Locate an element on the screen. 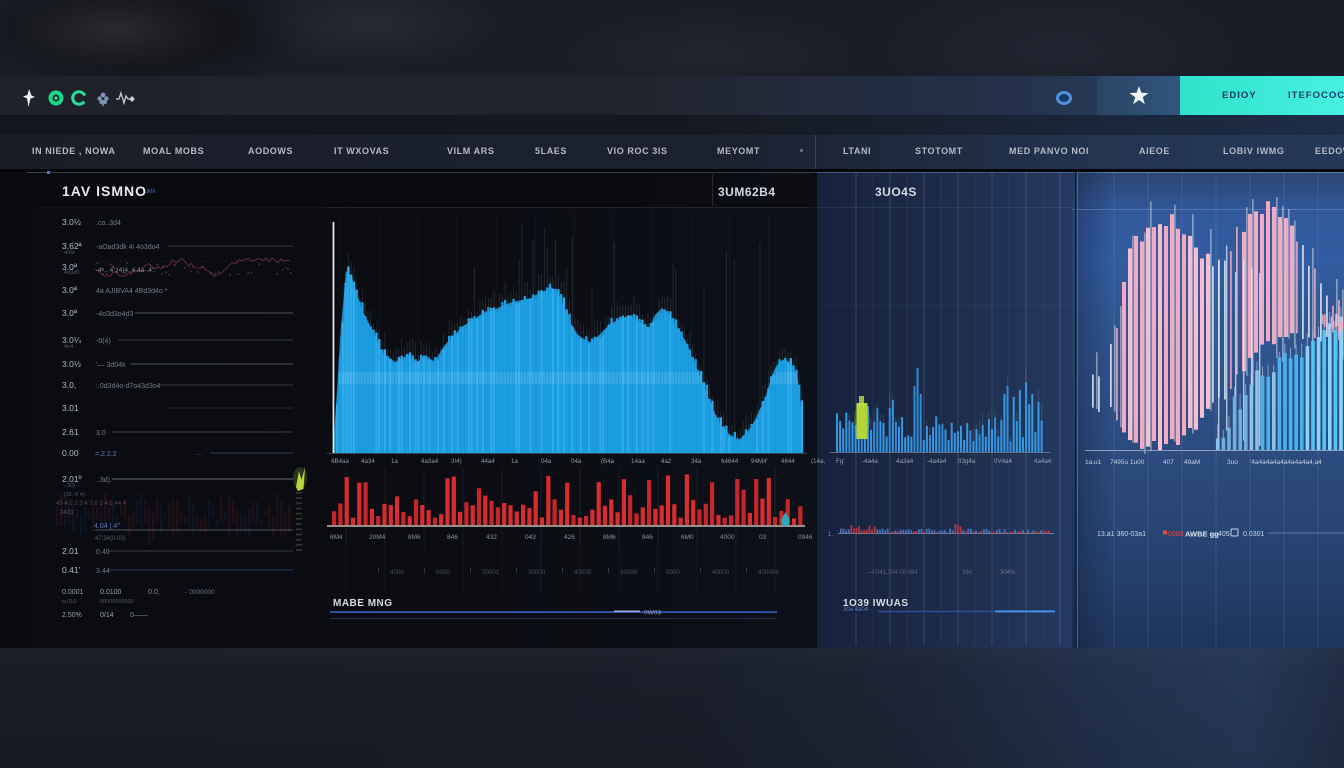  svg-text: 6M0 is located at coordinates (687, 537).